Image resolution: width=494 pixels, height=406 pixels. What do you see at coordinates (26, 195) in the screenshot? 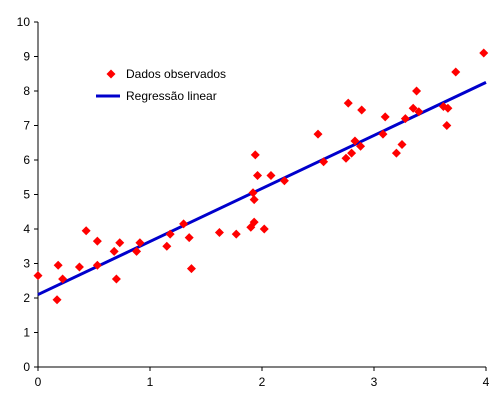
I see `y-tick-label: 5` at bounding box center [26, 195].